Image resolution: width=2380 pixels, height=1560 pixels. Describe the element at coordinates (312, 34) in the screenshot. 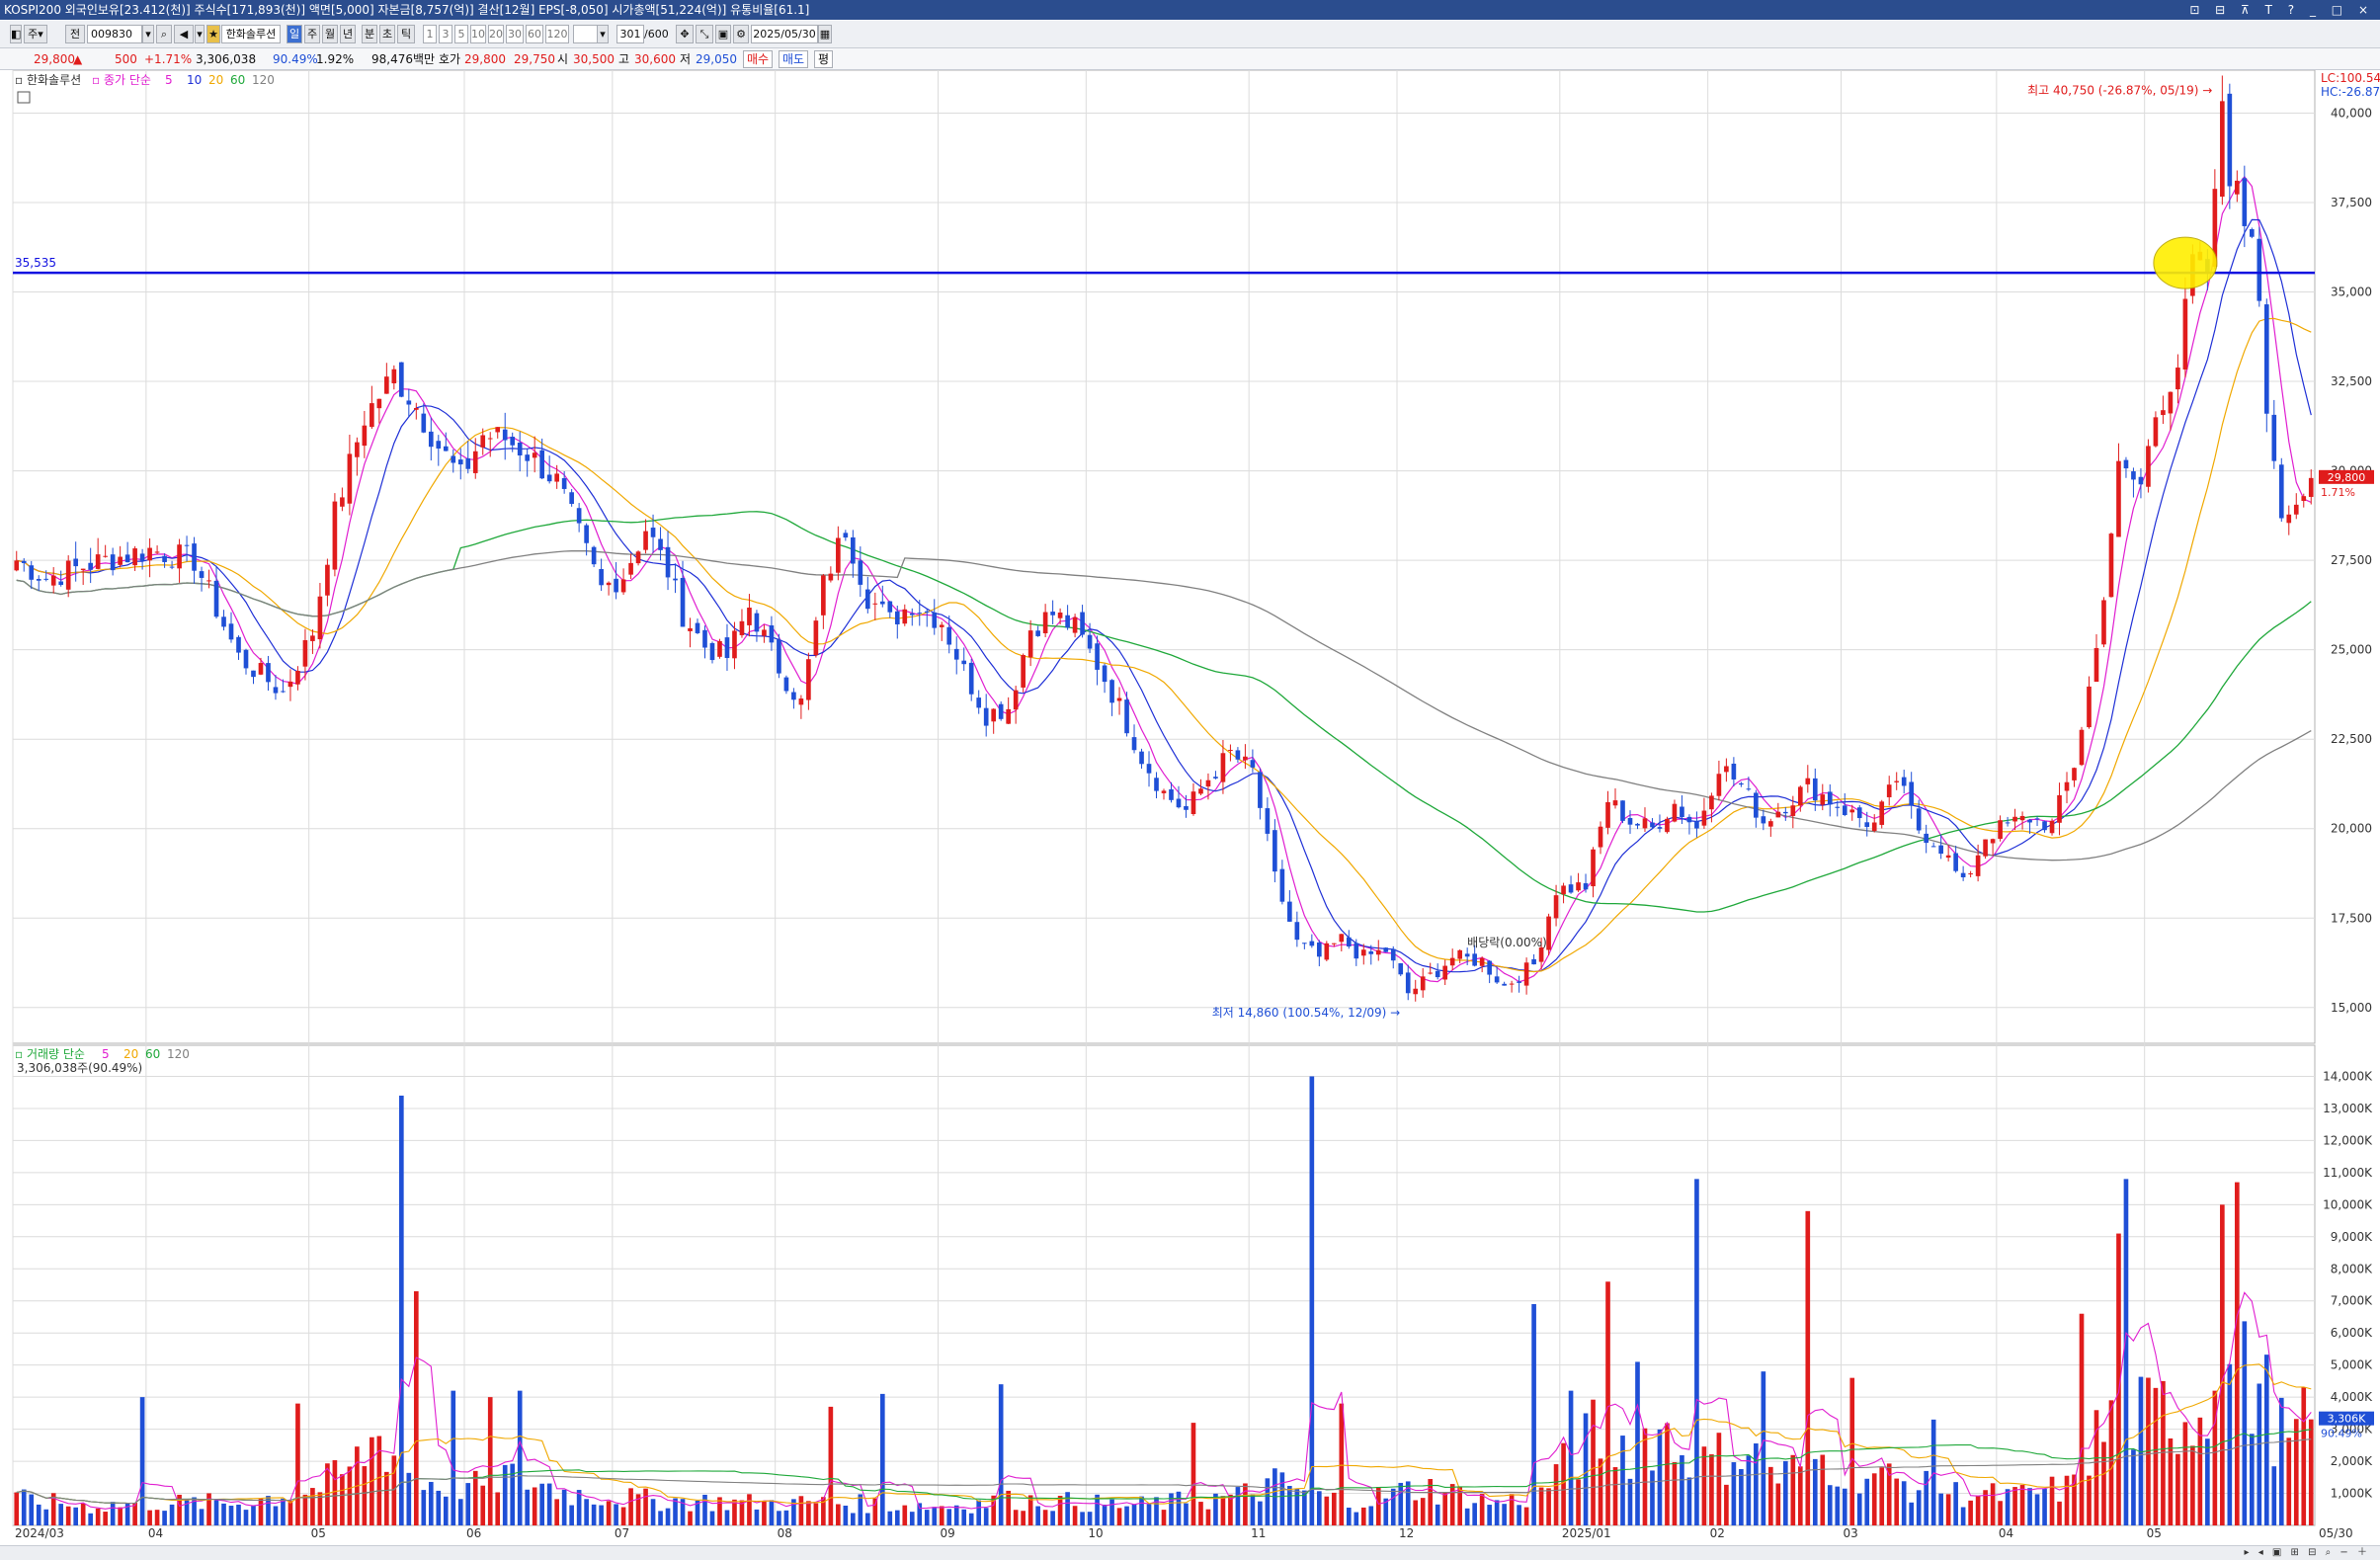

I see `tab-weekly: 주` at that location.